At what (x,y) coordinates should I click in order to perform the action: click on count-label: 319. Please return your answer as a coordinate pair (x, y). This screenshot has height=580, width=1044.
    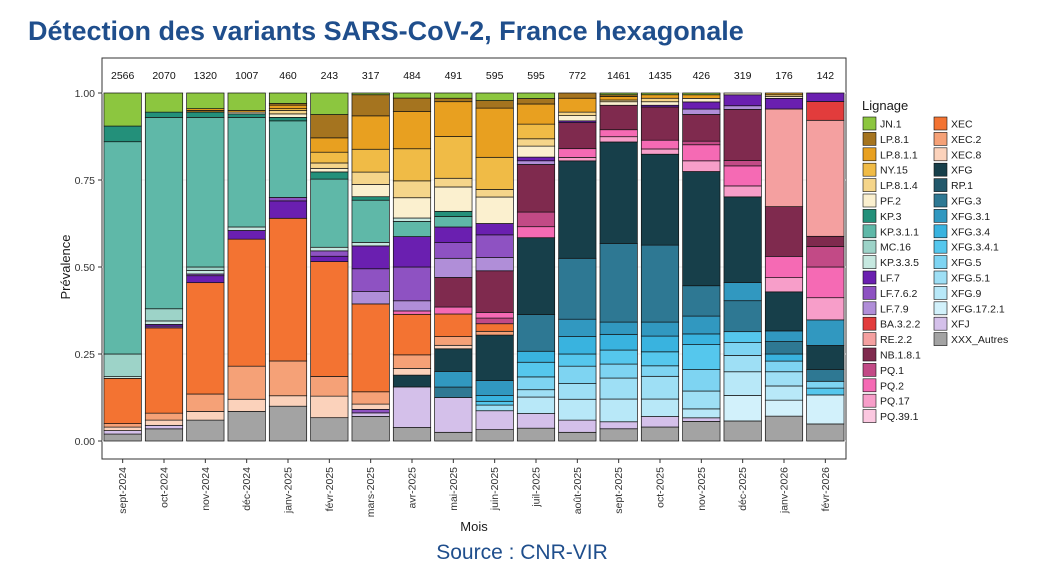
    Looking at the image, I should click on (743, 76).